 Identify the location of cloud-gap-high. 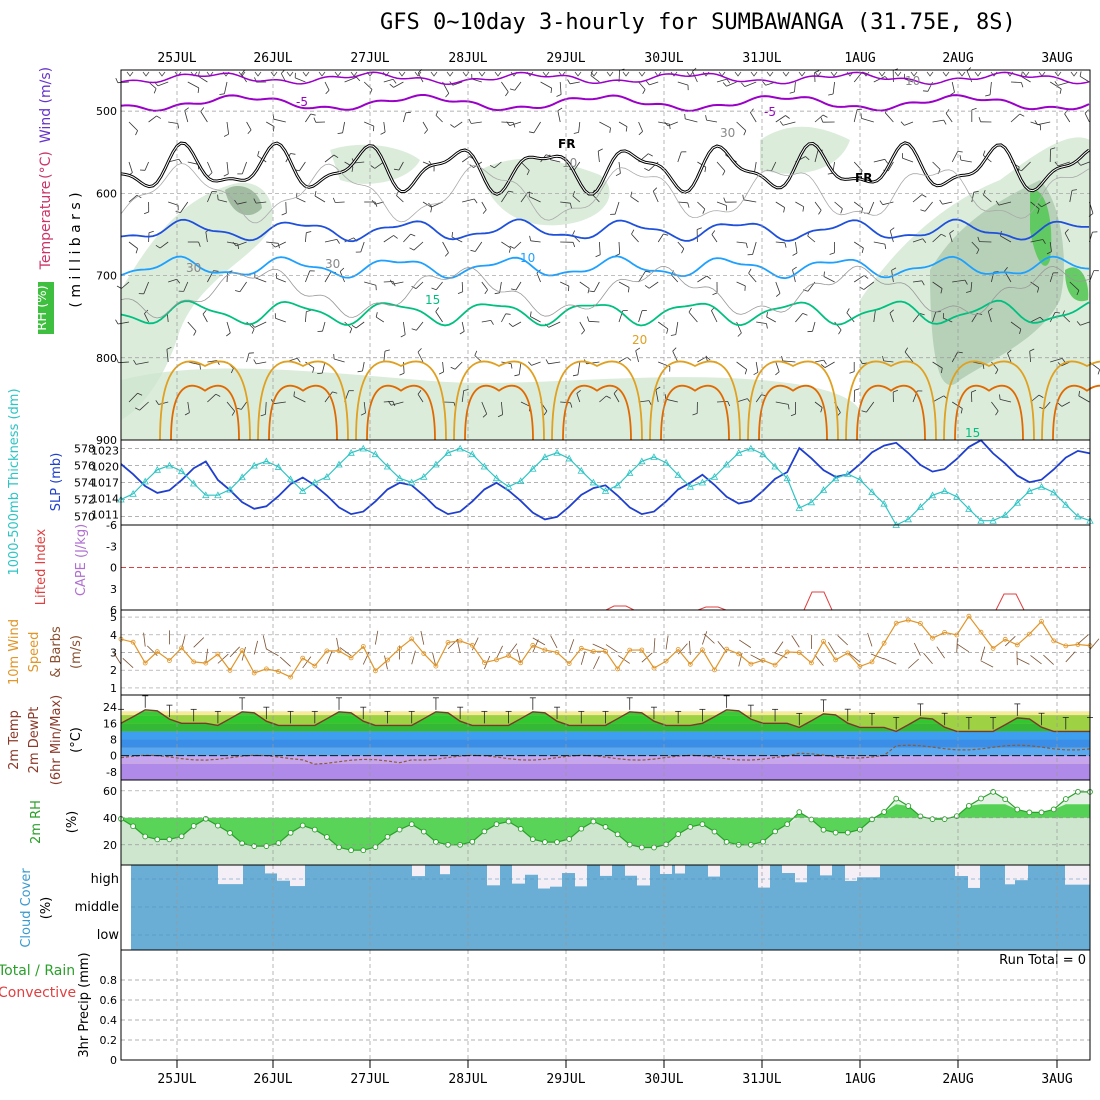
(974, 876).